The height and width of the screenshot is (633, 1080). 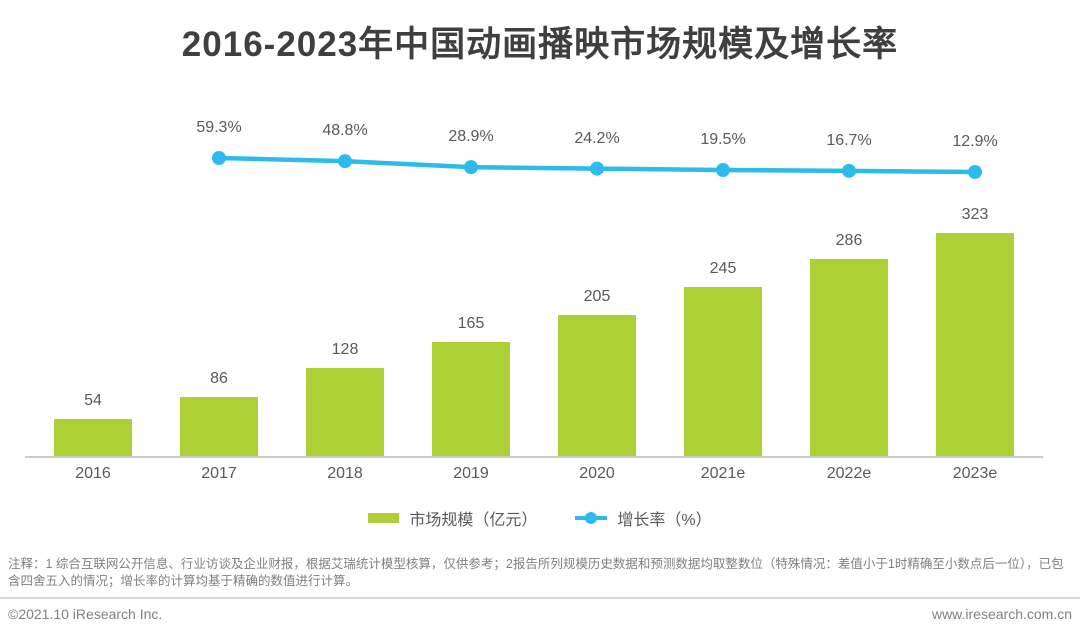 What do you see at coordinates (597, 385) in the screenshot?
I see `bar-2020` at bounding box center [597, 385].